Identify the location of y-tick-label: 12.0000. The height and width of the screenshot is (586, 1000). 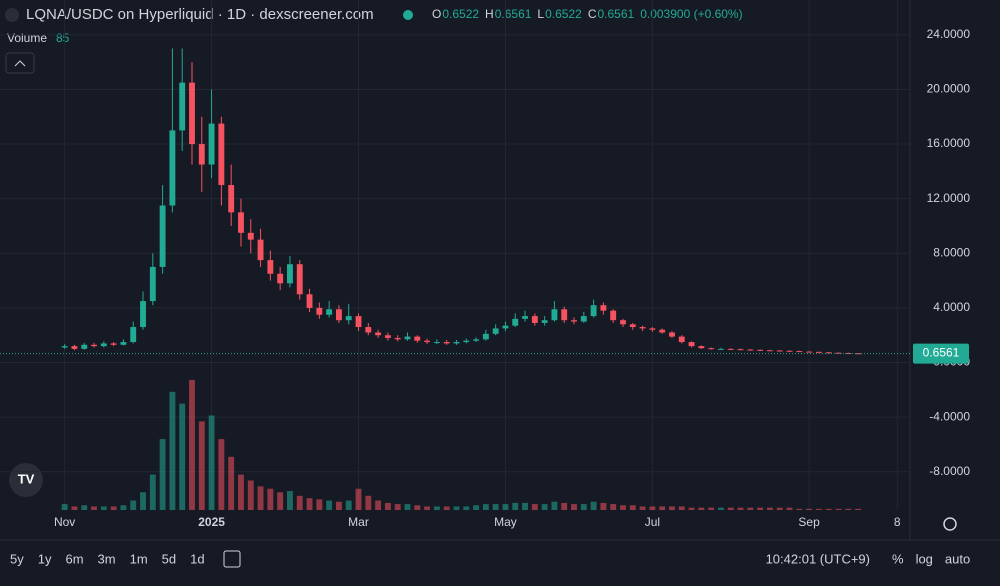
(949, 198).